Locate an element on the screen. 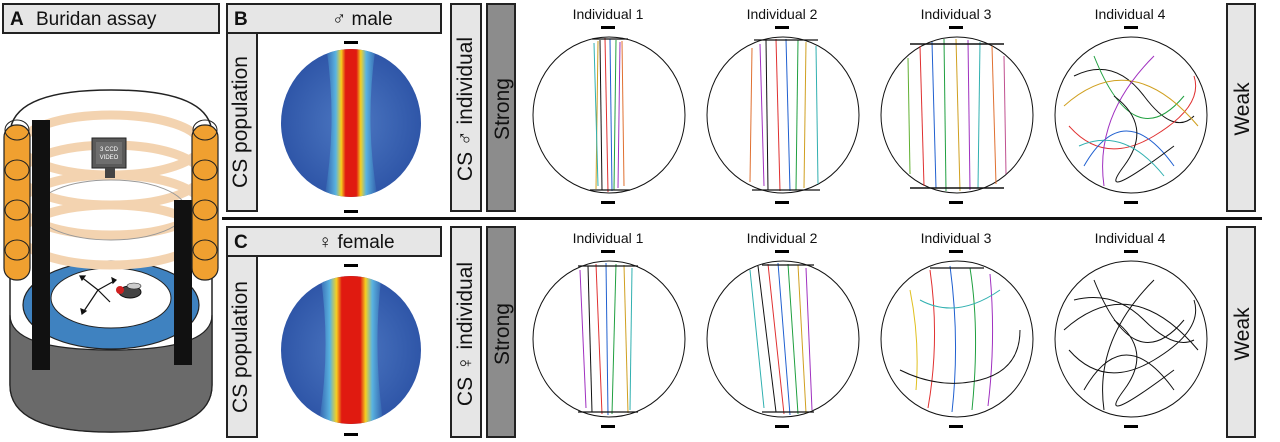  trajectory-arena-b2 is located at coordinates (783, 115).